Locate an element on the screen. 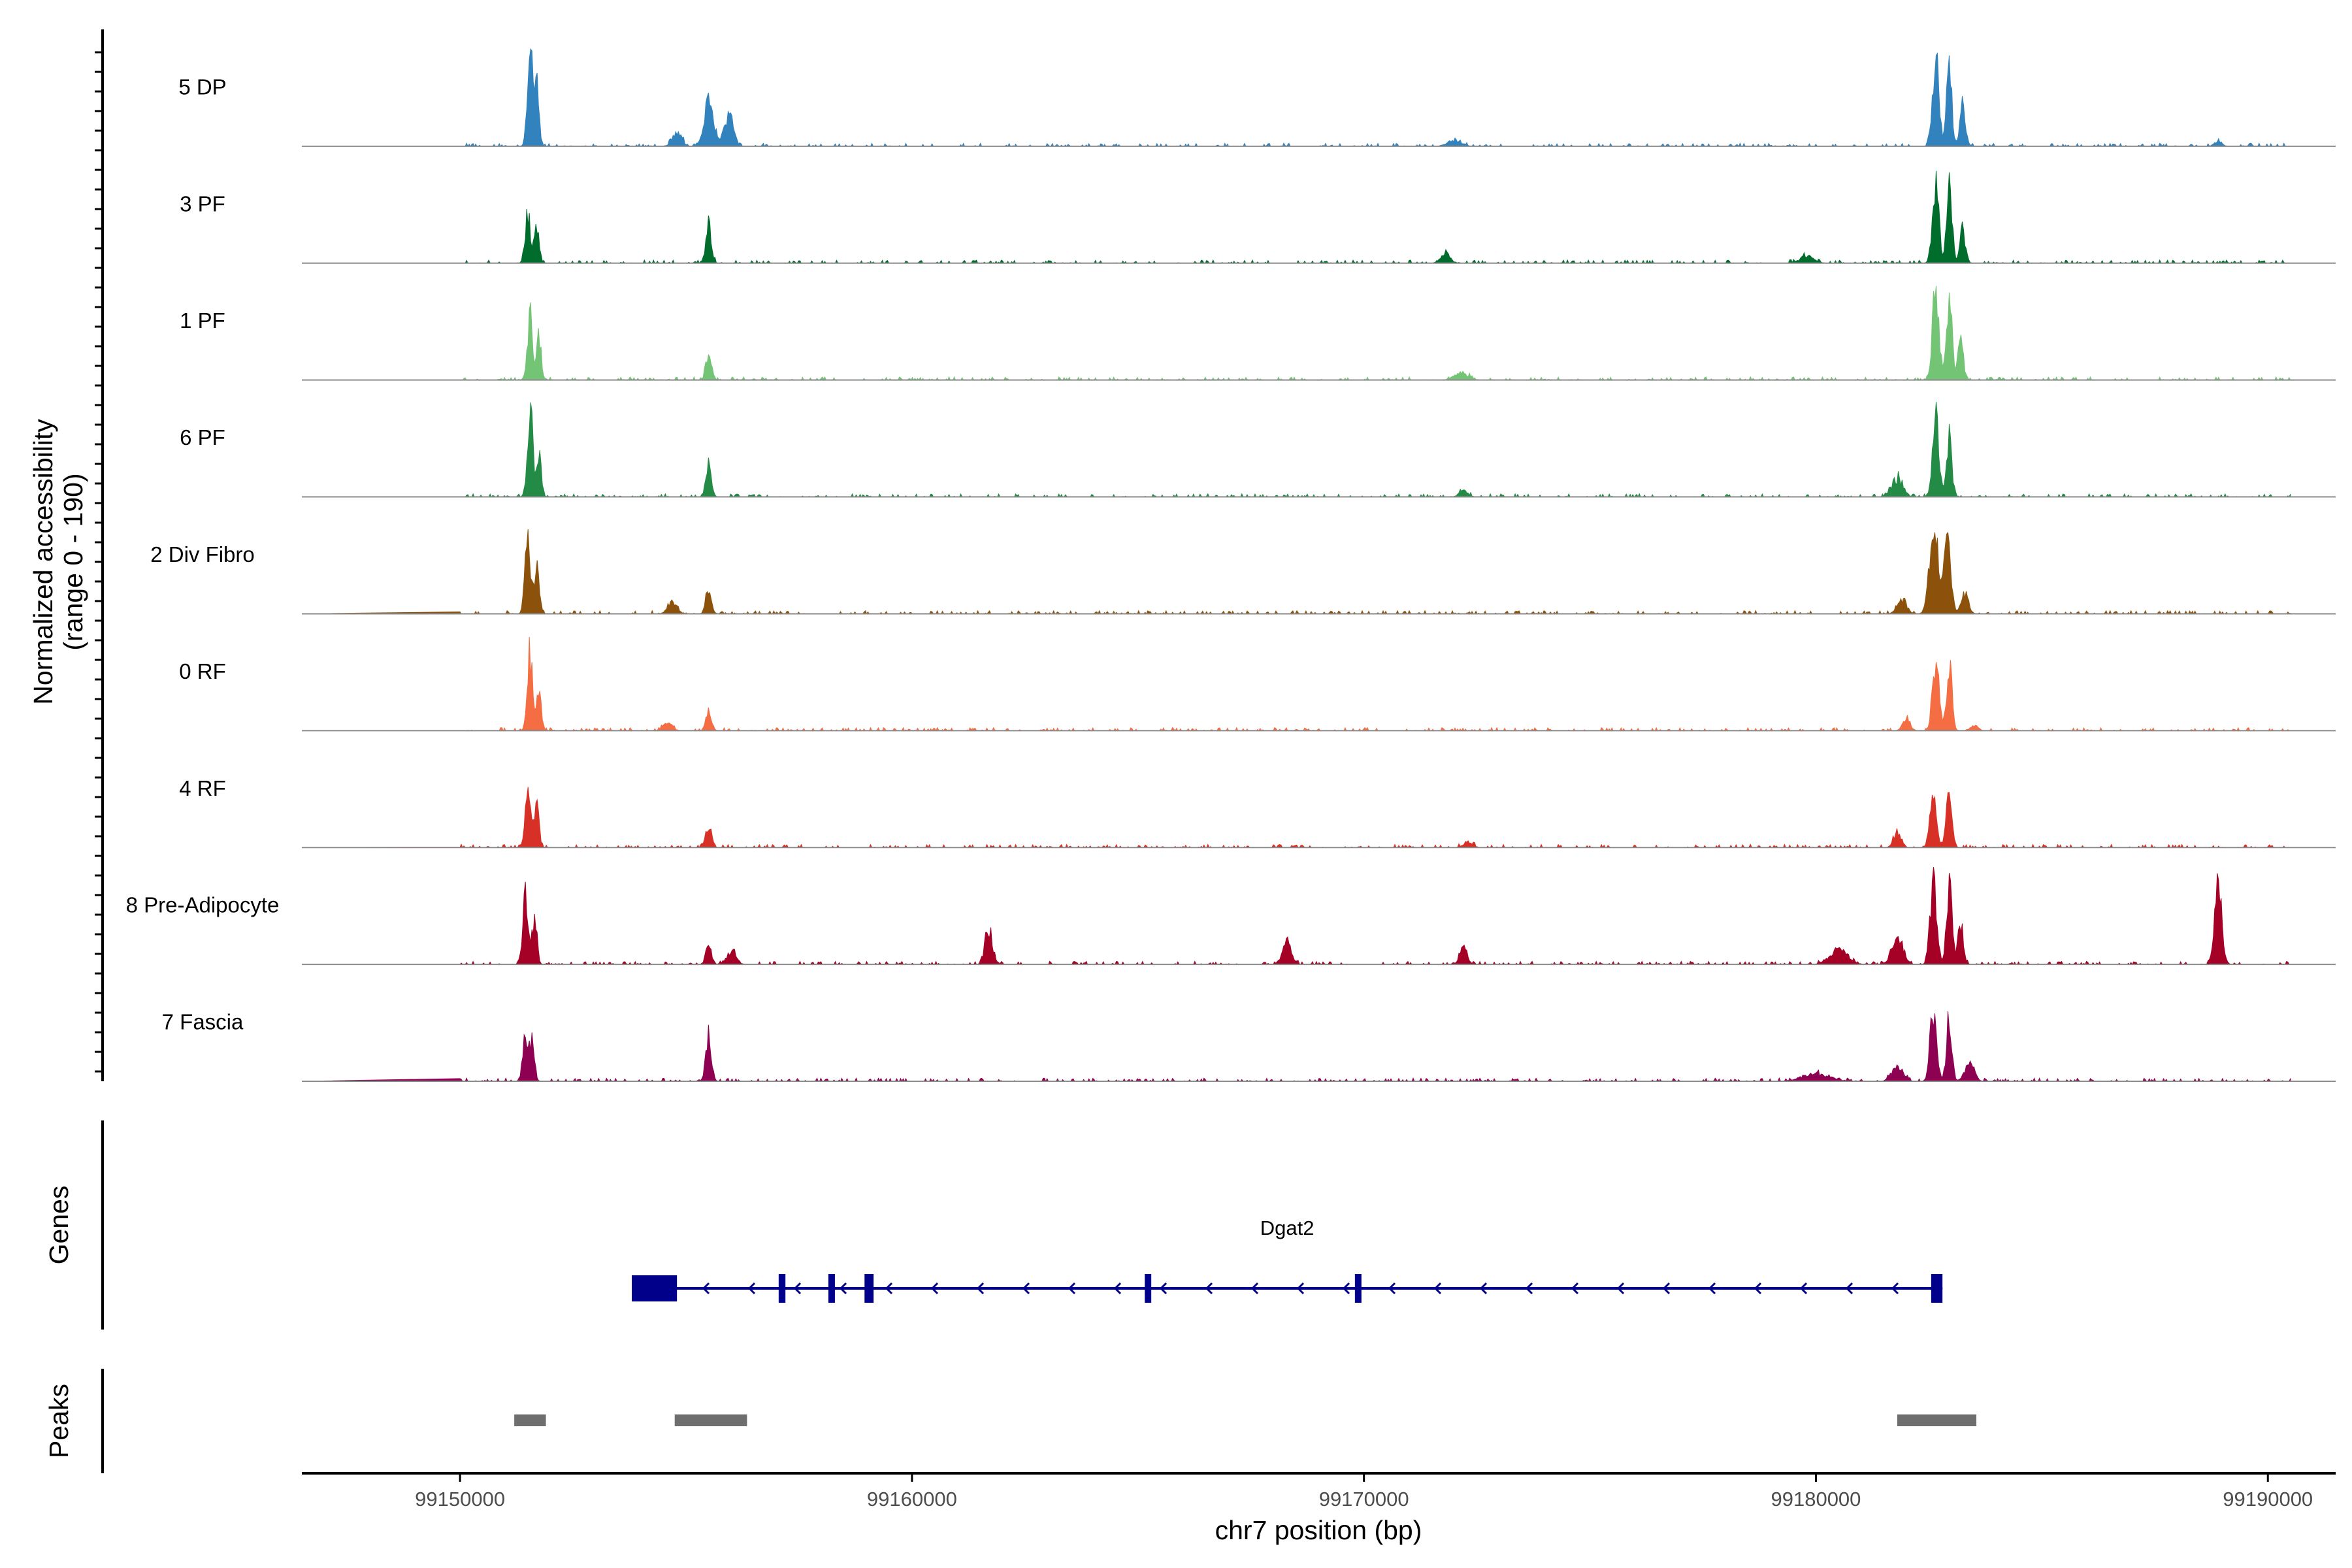 This screenshot has width=2352, height=1568. peaks-panel-title: Peaks is located at coordinates (59, 1421).